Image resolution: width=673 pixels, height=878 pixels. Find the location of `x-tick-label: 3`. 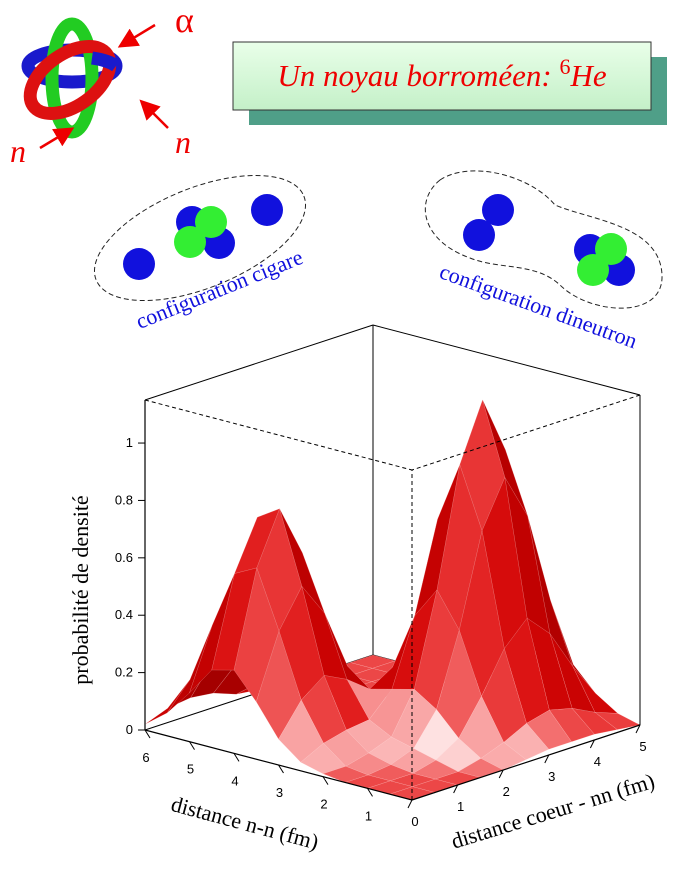

x-tick-label: 3 is located at coordinates (279, 792).